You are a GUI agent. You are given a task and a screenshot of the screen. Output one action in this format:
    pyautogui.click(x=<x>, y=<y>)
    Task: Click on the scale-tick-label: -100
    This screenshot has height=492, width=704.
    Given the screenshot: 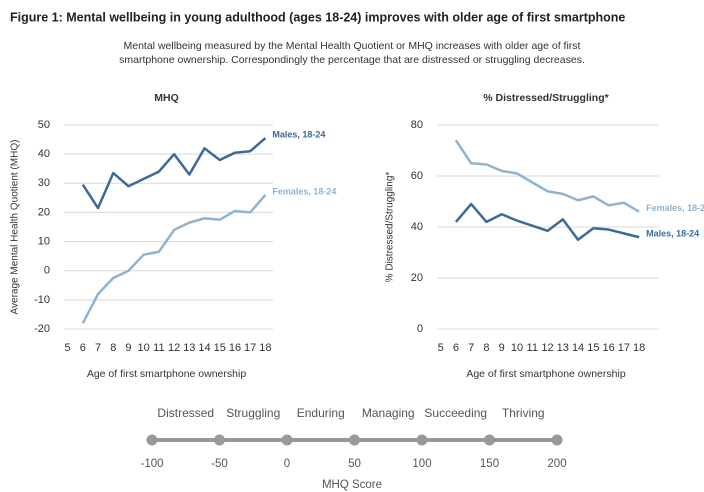 What is the action you would take?
    pyautogui.click(x=151, y=464)
    